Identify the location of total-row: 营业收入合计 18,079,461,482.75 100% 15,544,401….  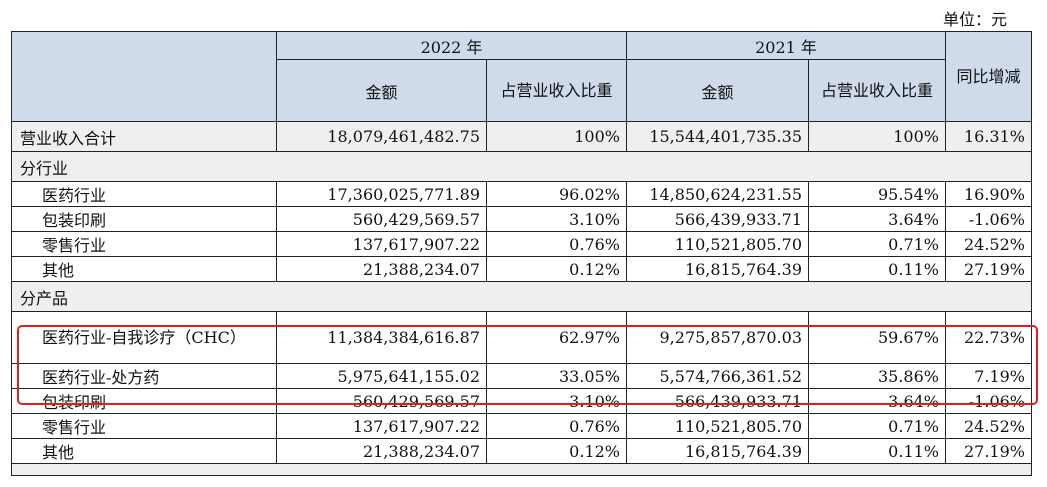
(521, 136).